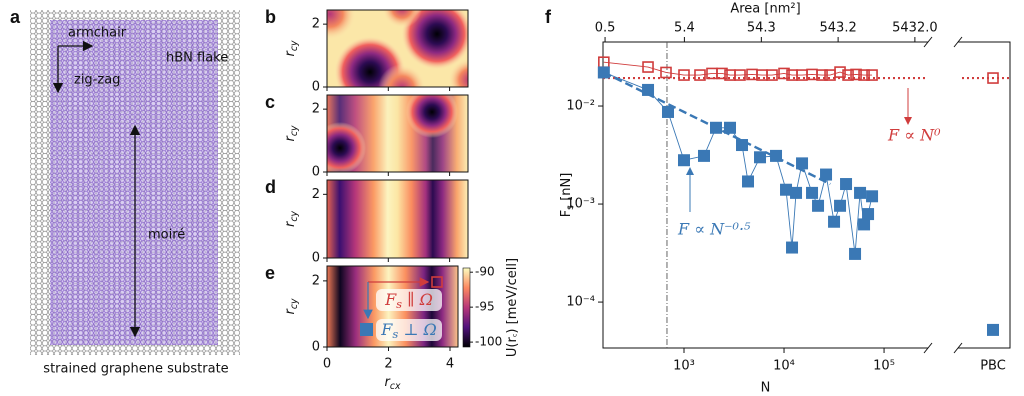 This screenshot has width=1024, height=396. Describe the element at coordinates (984, 195) in the screenshot. I see `spine` at that location.